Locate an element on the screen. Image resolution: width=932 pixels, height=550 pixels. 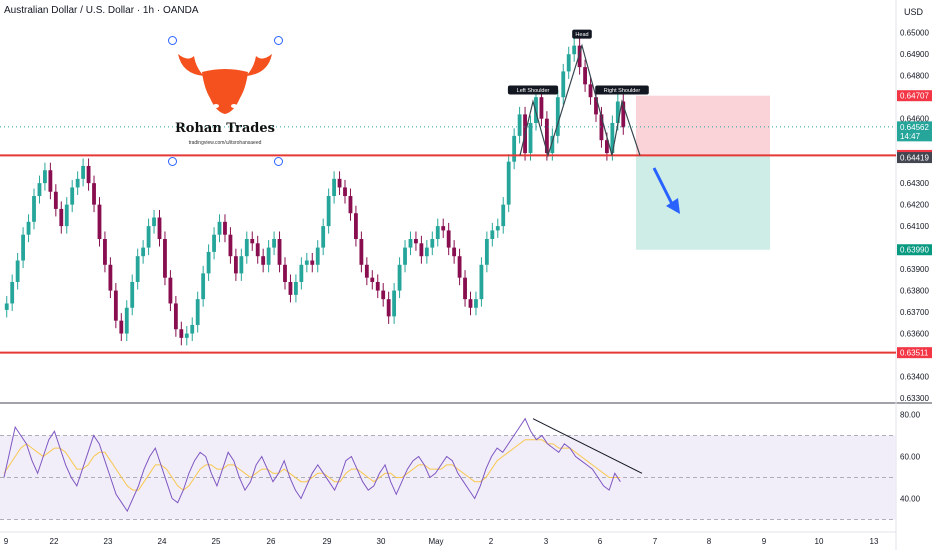
price-tick-label: 0.63900 is located at coordinates (914, 269).